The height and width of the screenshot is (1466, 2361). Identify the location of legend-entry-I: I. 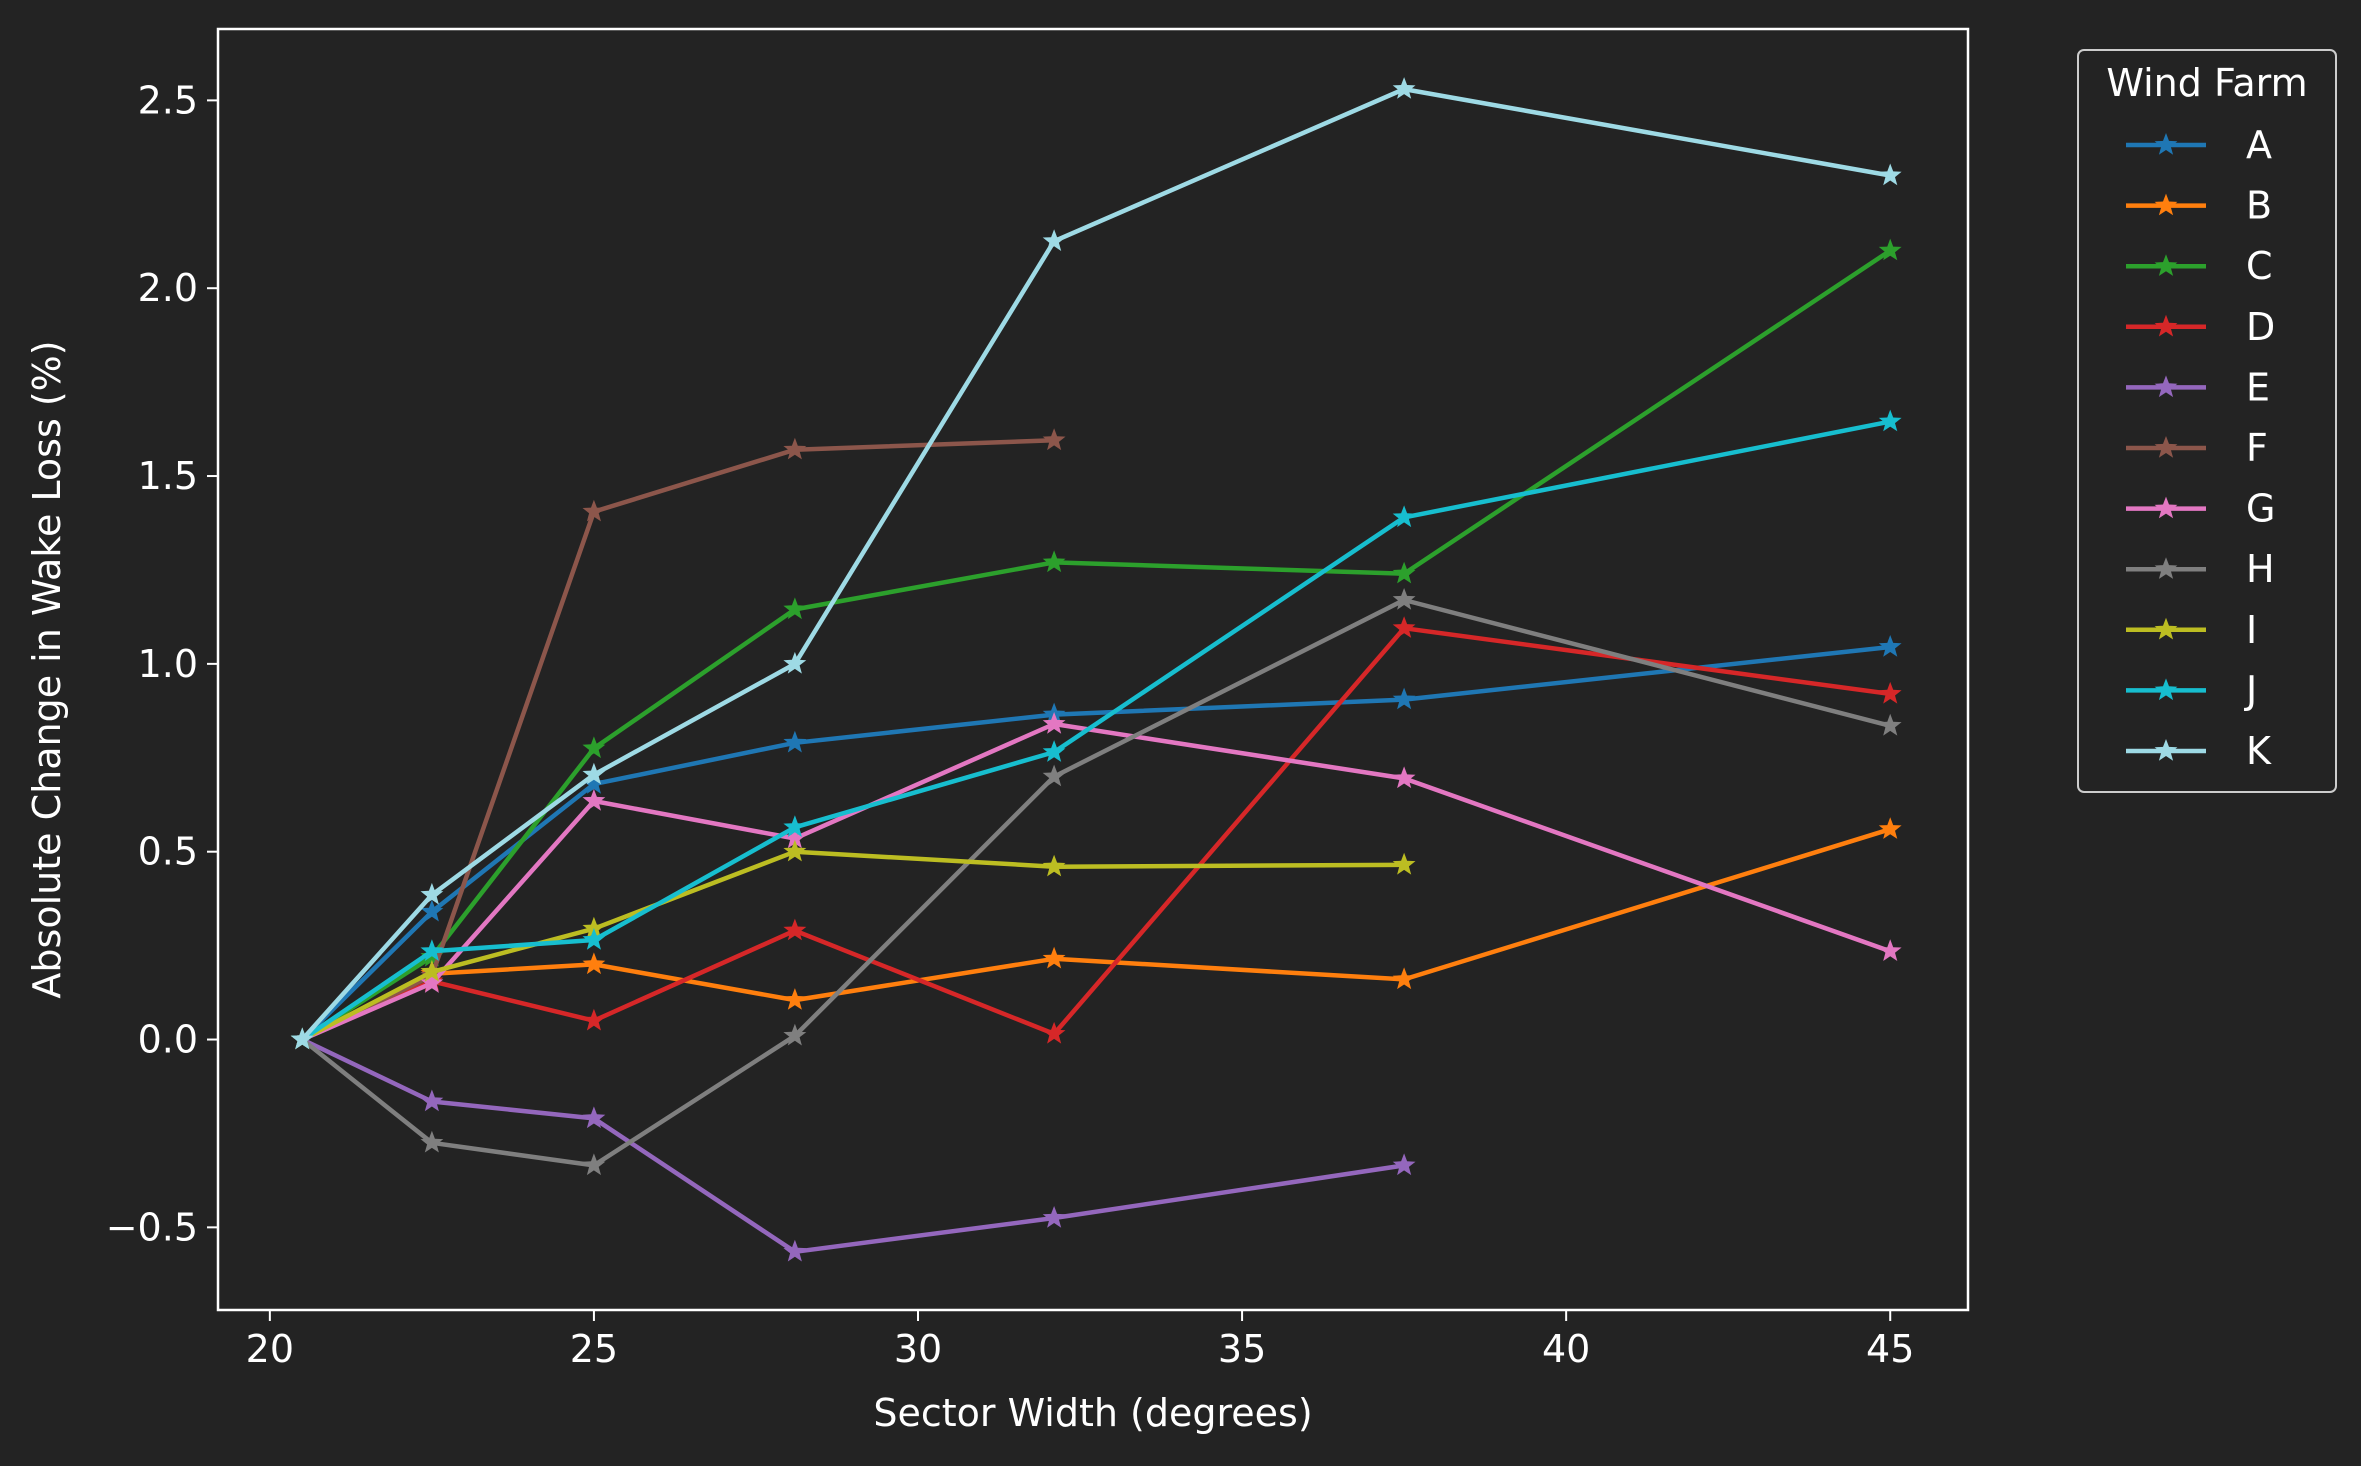
(2191, 630).